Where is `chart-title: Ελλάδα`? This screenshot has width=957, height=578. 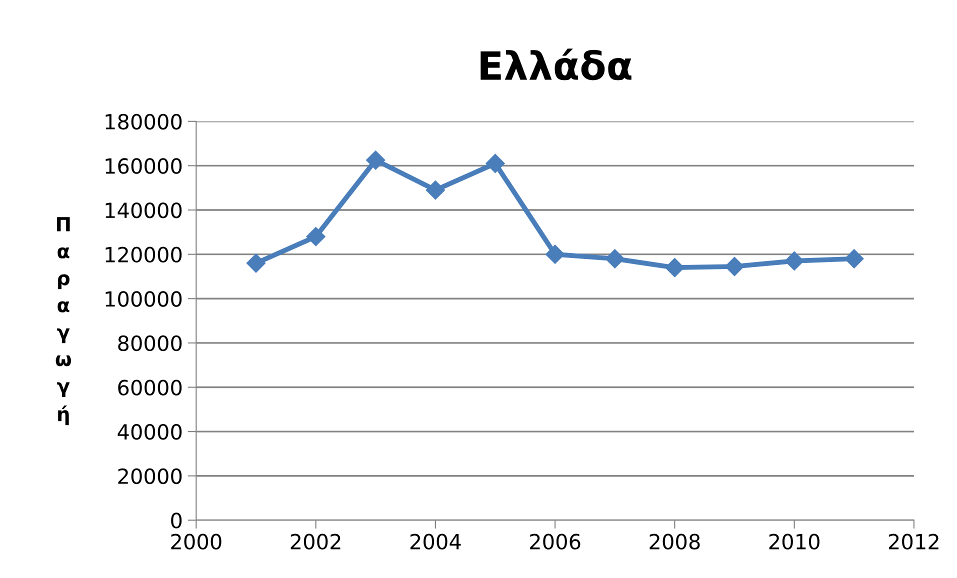
chart-title: Ελλάδα is located at coordinates (556, 64).